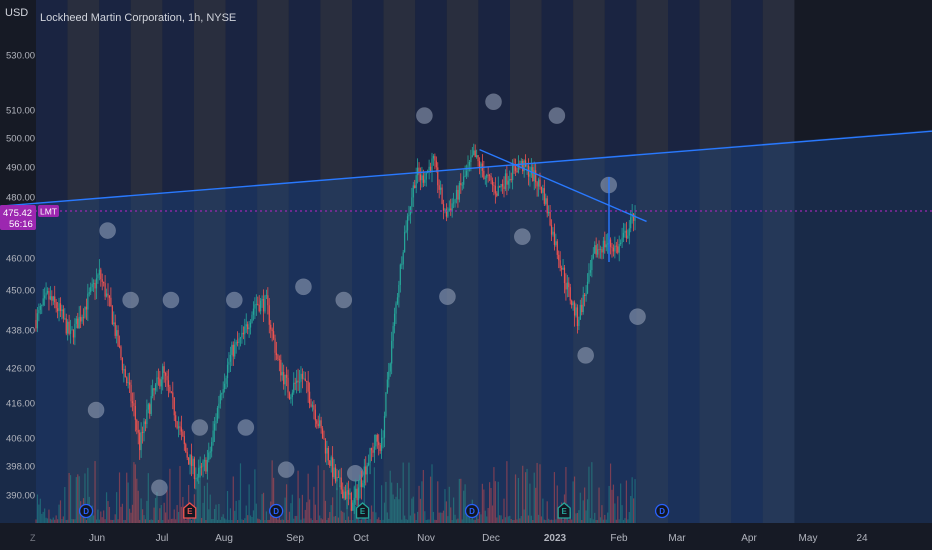 The image size is (932, 550). Describe the element at coordinates (138, 18) in the screenshot. I see `chart-title: Lockheed Martin Corporation, 1h, NYSE` at that location.